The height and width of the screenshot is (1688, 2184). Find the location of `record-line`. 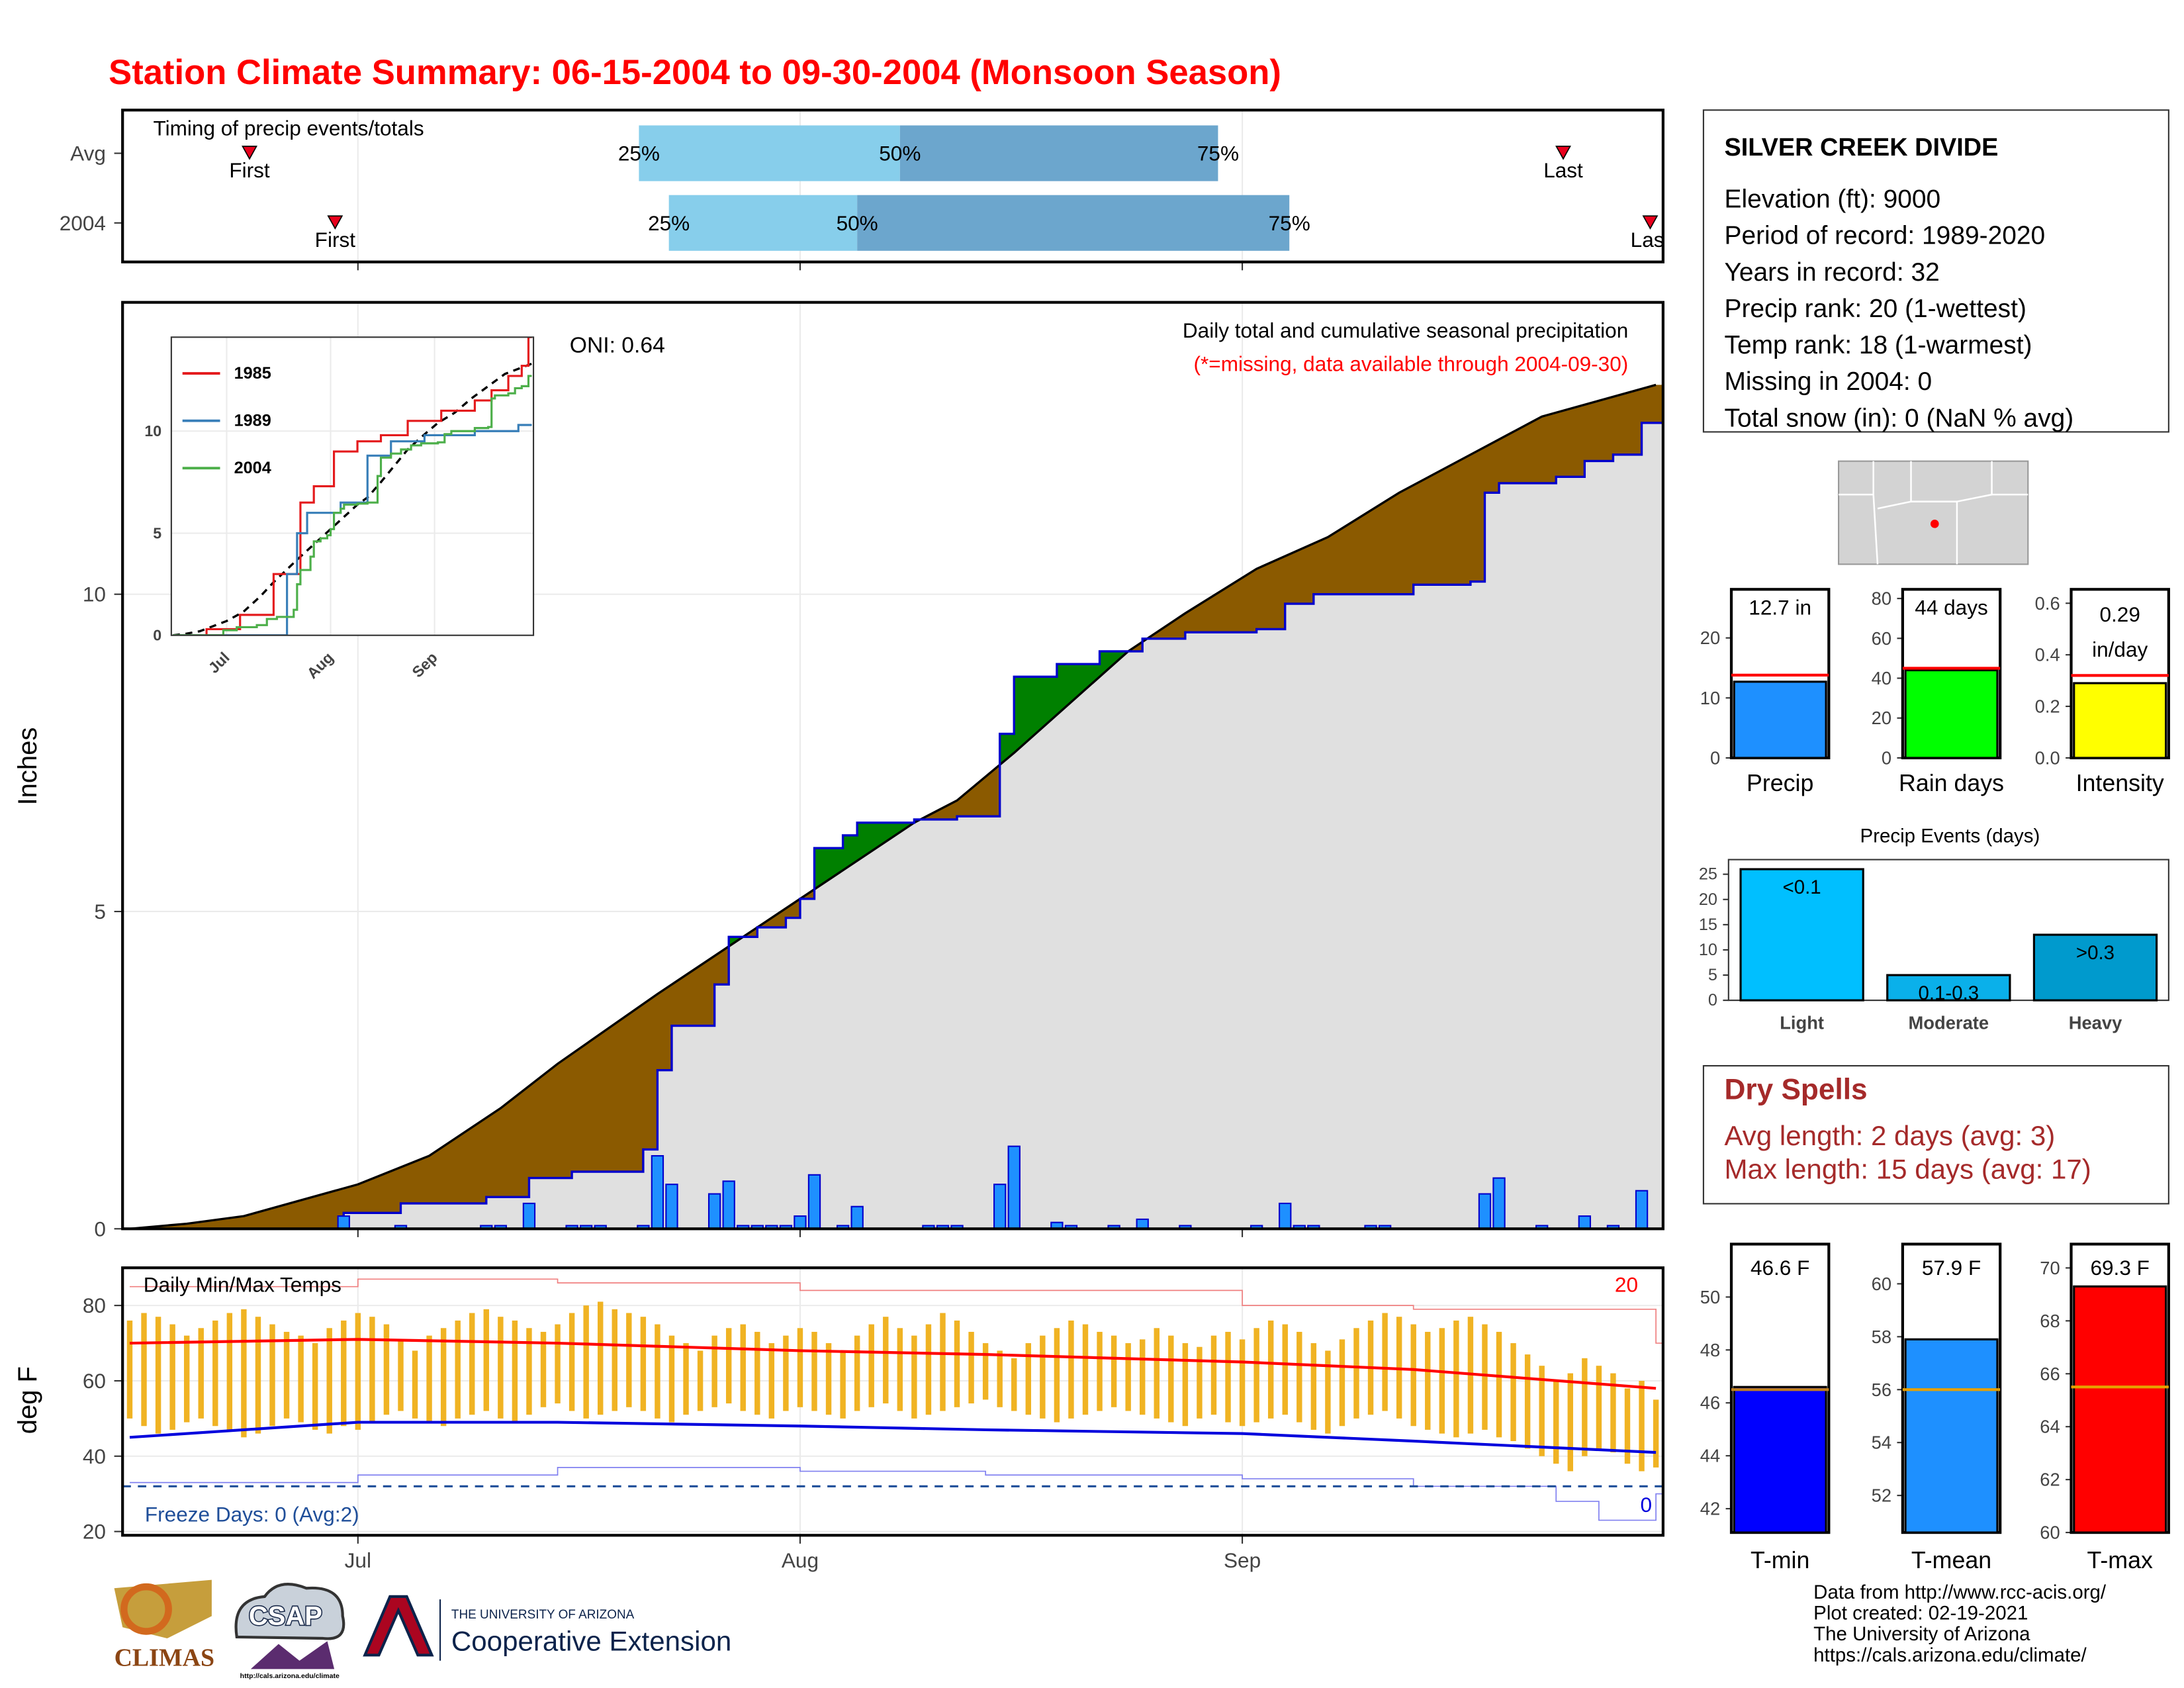

record-line is located at coordinates (896, 1311).